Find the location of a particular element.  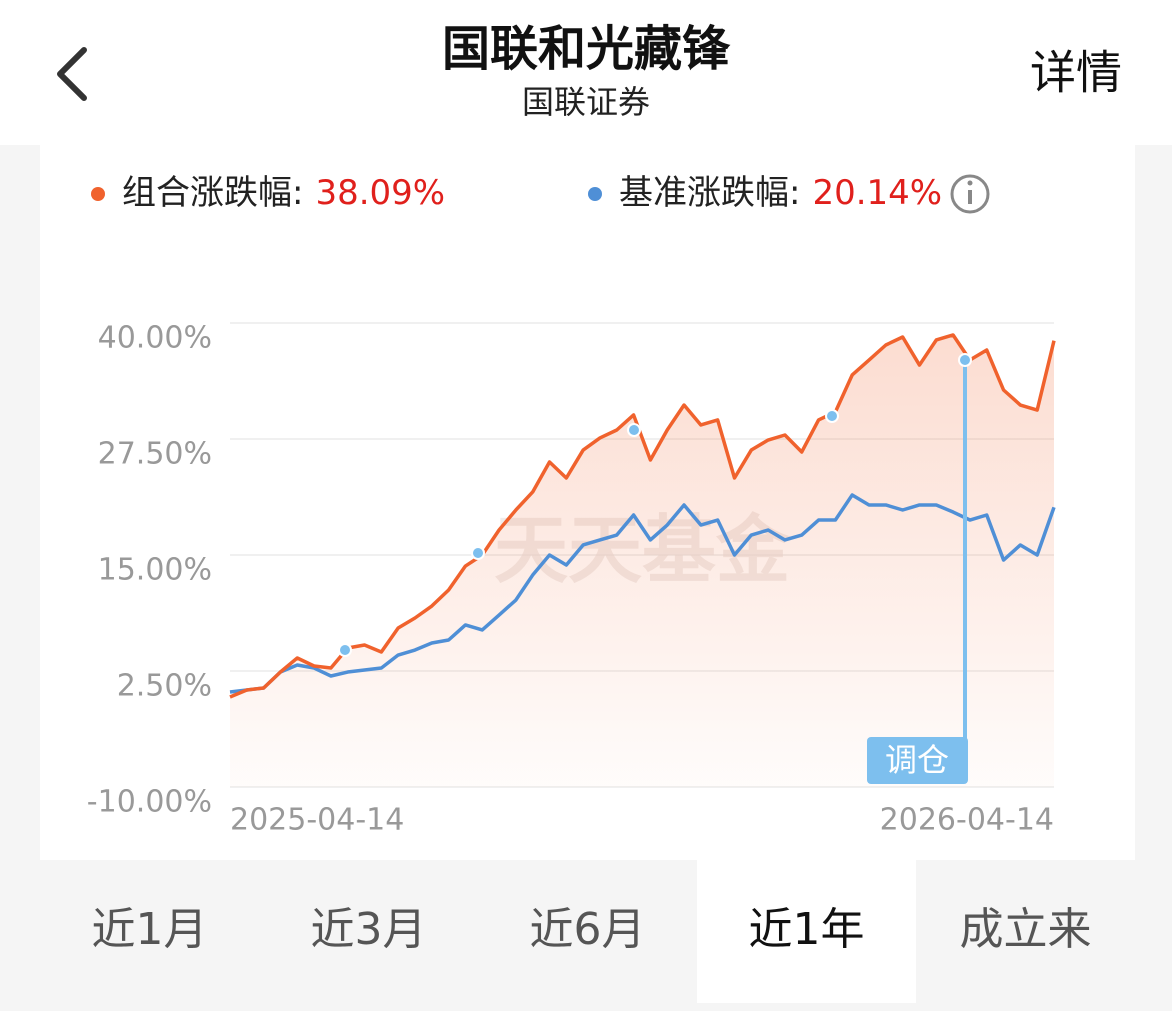

tab-bar: 近1月 近3月 近6月 近1年 成立来 is located at coordinates (587, 931).